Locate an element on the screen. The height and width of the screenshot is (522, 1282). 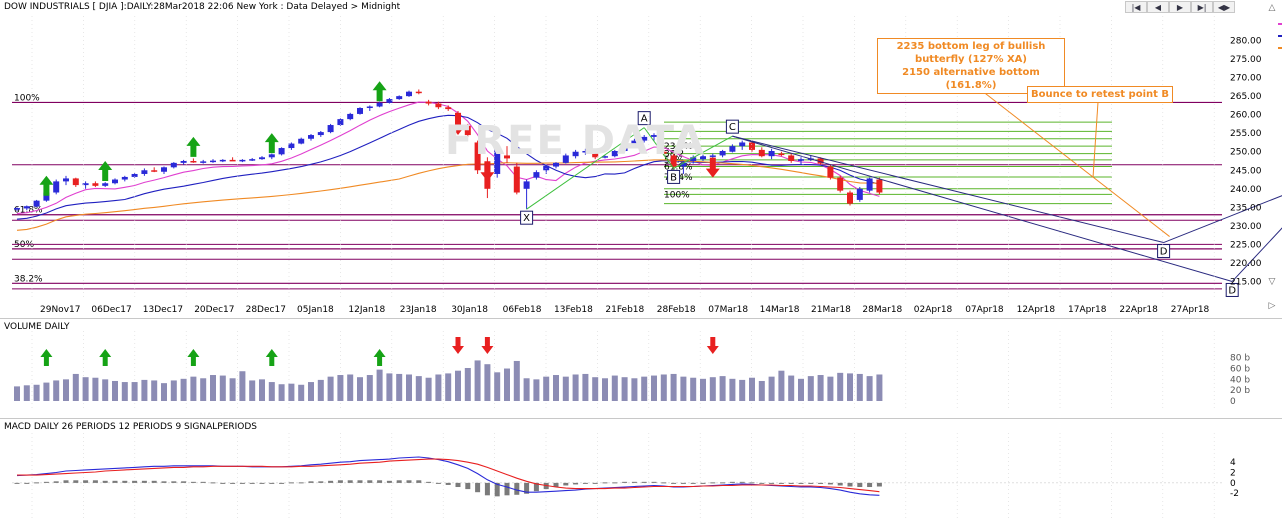
volume-y-tick: 40 b is located at coordinates (1240, 380).